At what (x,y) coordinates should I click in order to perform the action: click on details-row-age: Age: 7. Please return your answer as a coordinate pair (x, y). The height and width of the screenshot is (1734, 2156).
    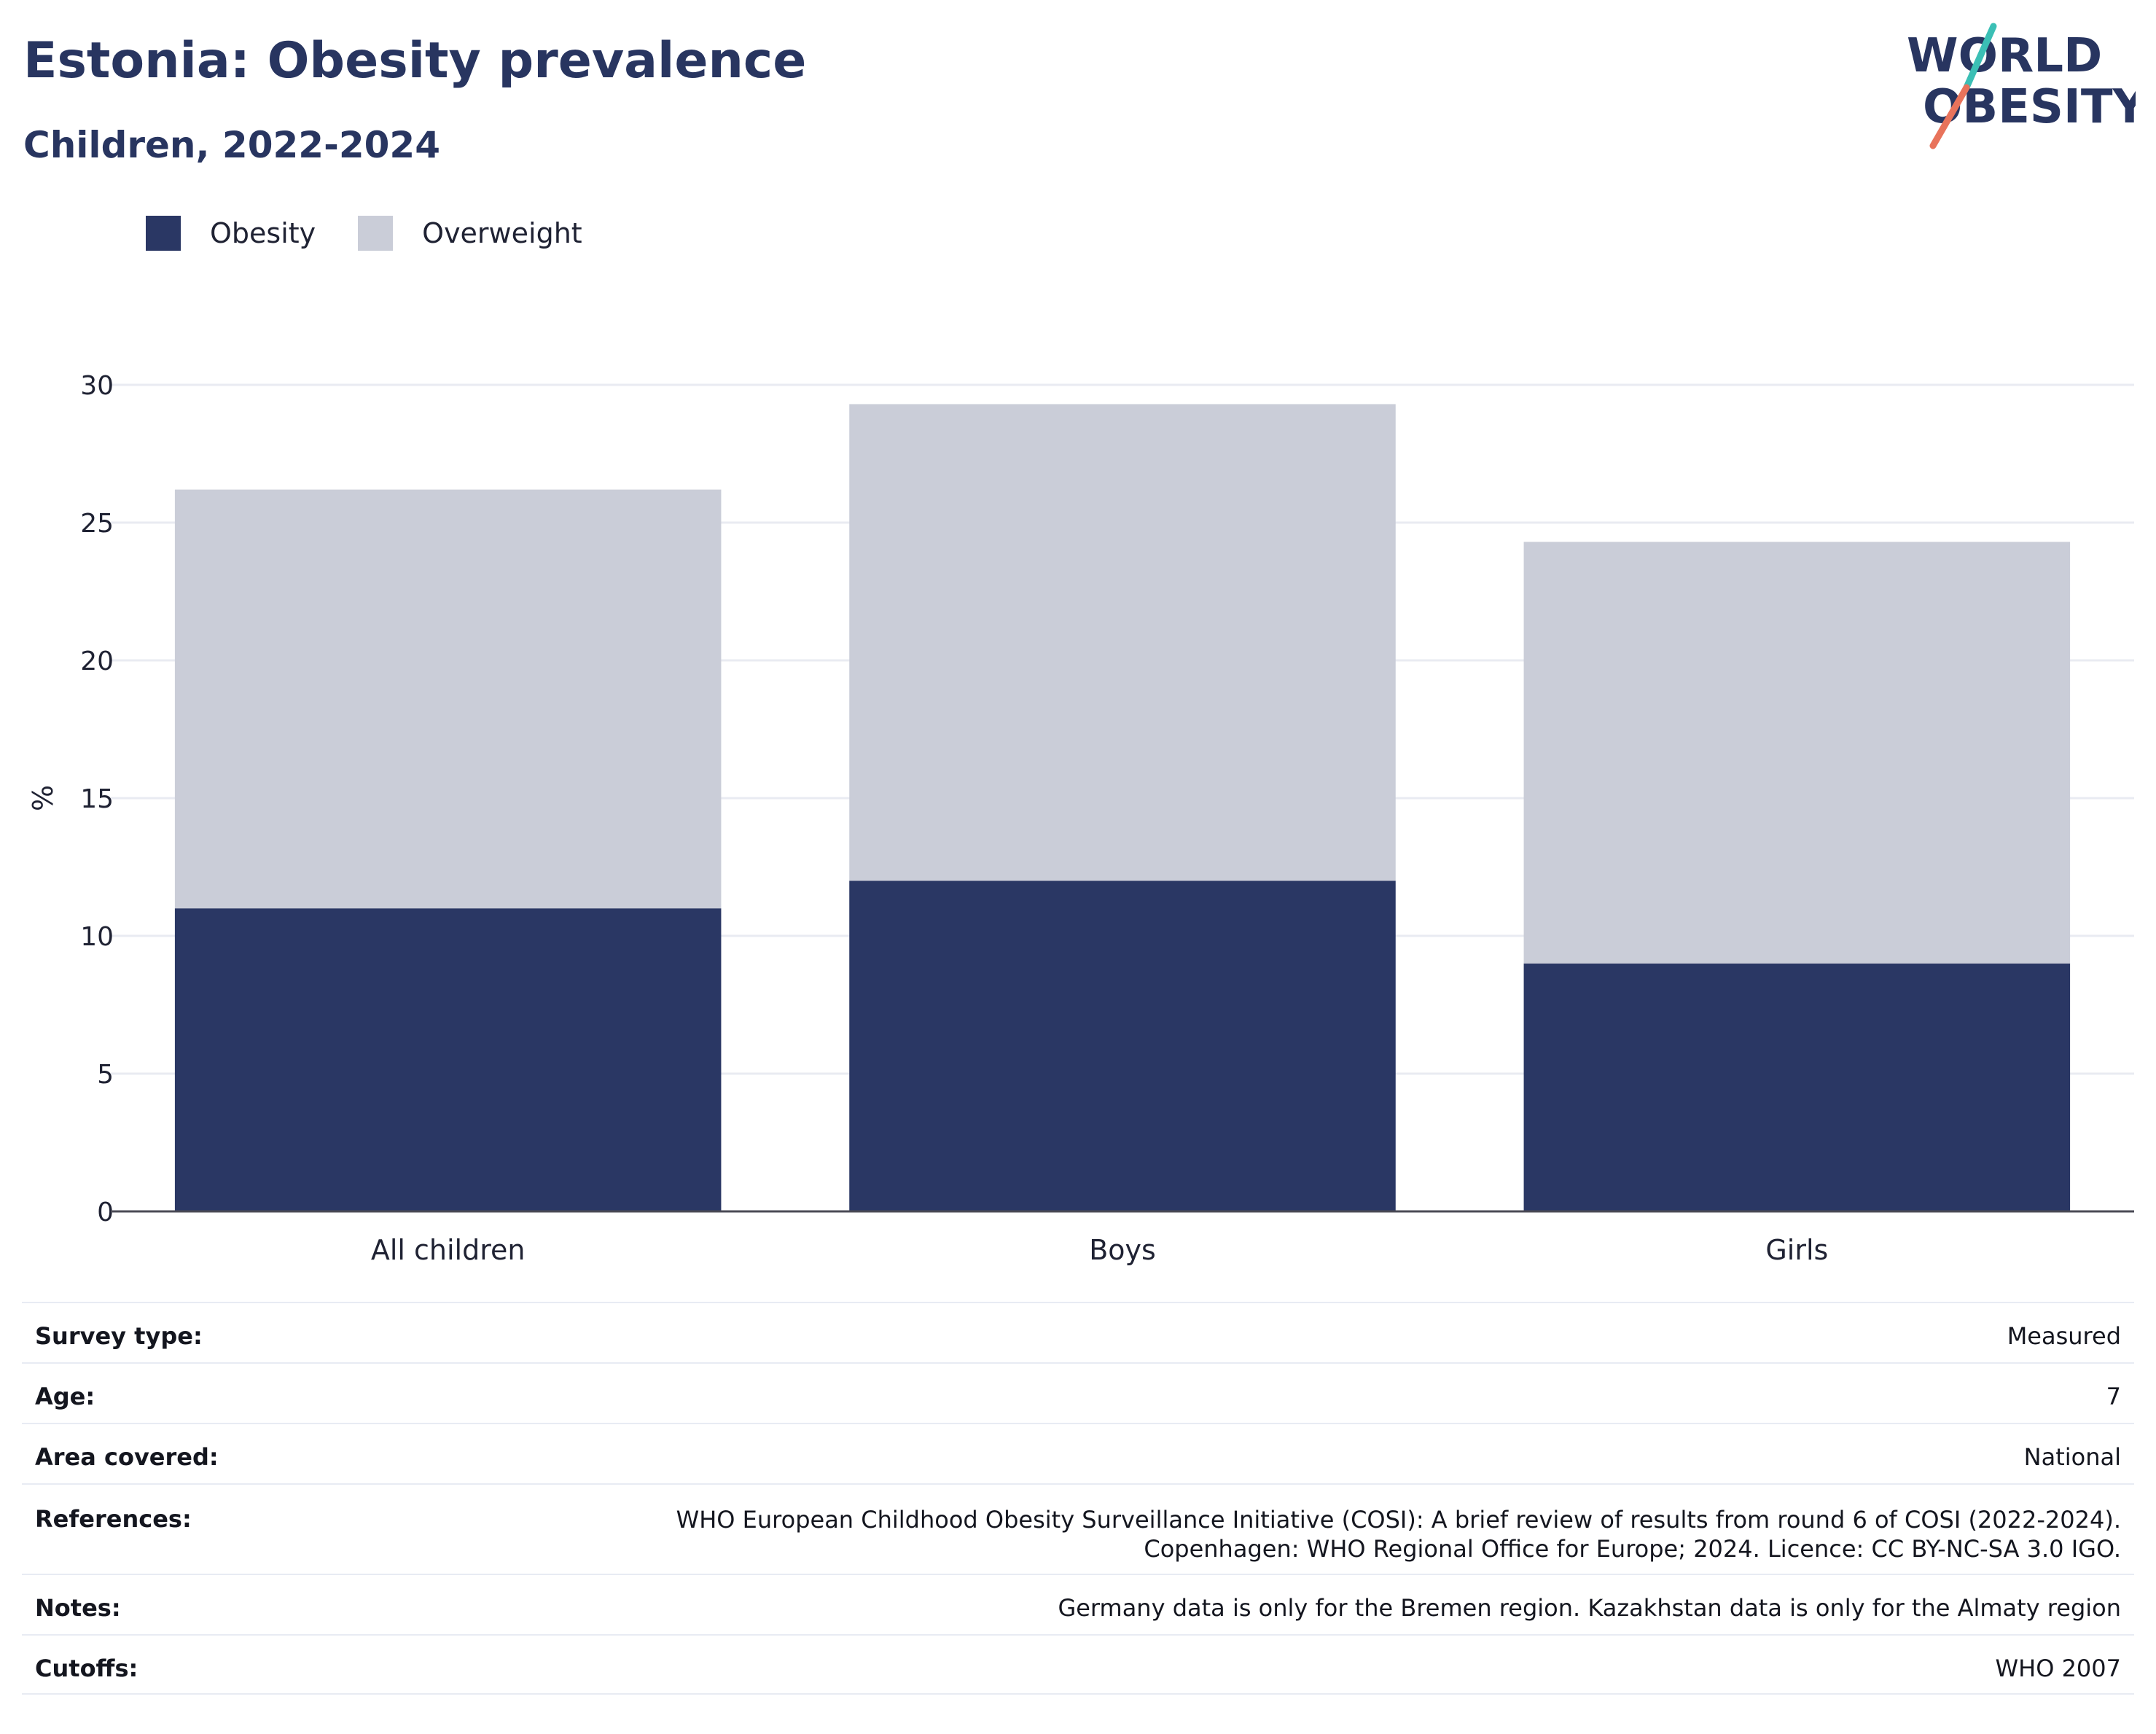
    Looking at the image, I should click on (1078, 1393).